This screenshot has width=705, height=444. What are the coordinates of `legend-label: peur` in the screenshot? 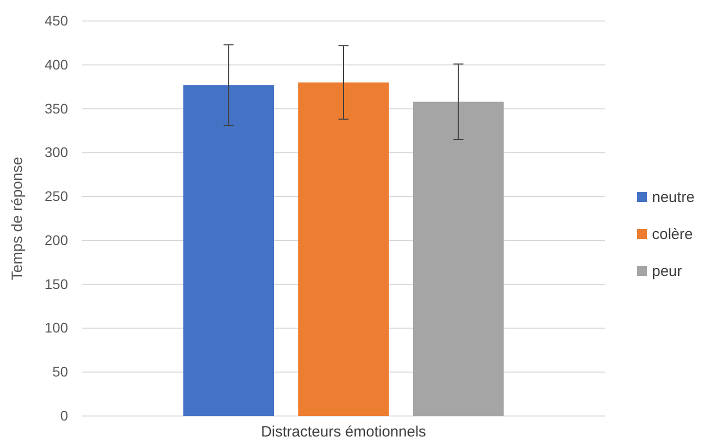 It's located at (667, 271).